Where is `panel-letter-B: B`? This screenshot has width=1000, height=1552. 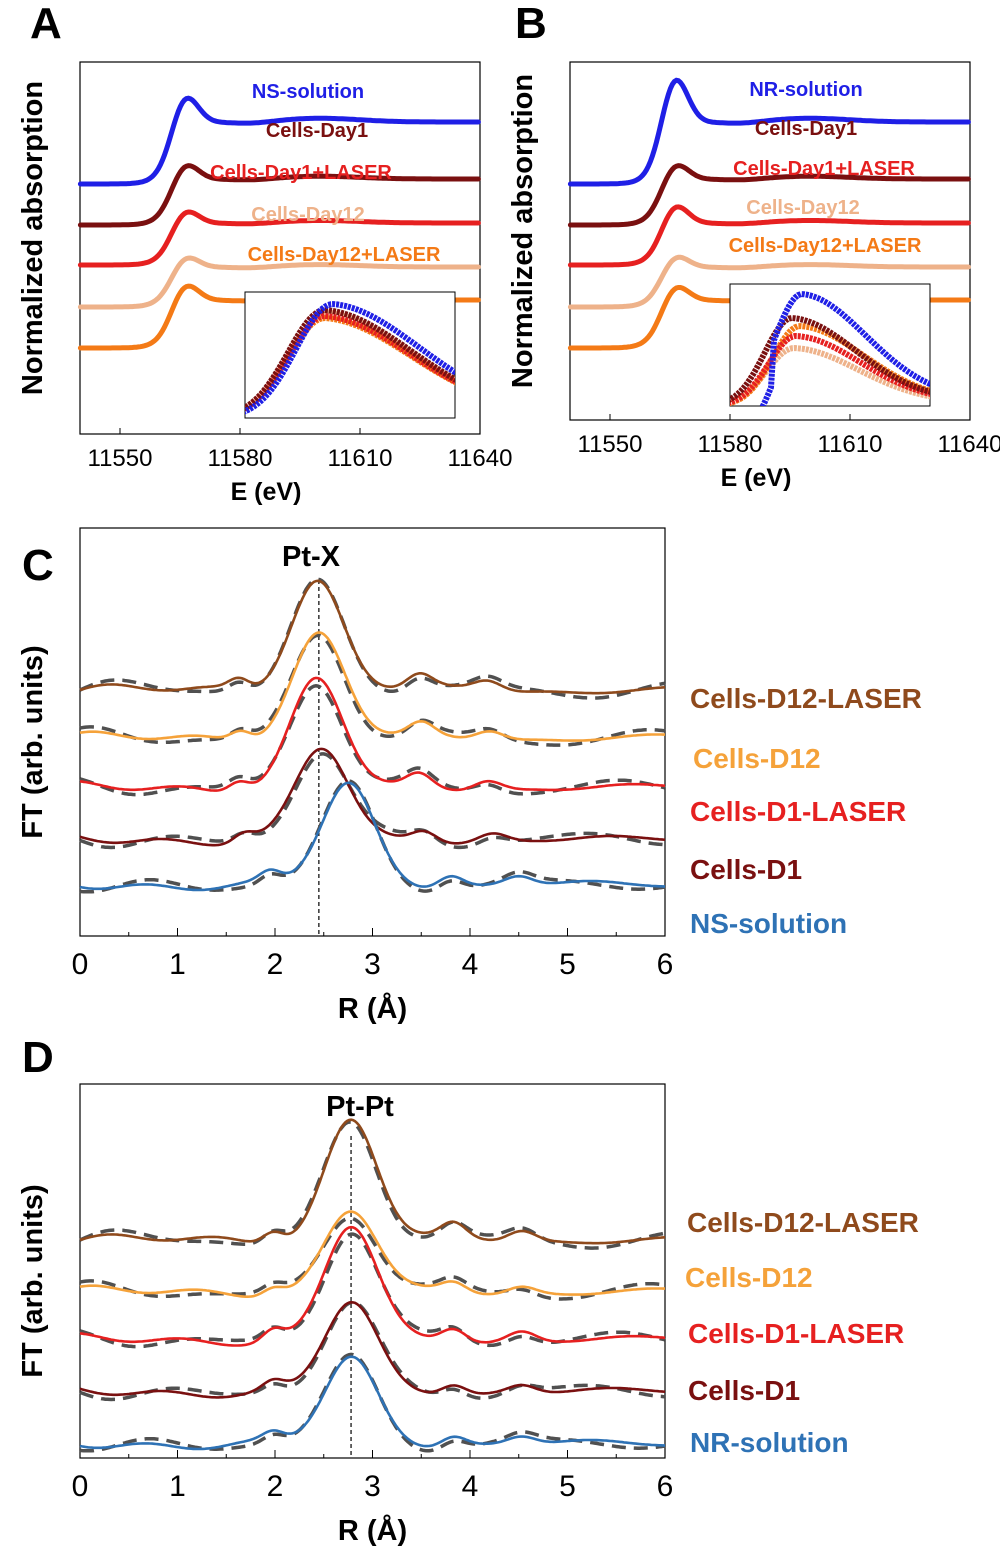
panel-letter-B: B is located at coordinates (531, 24).